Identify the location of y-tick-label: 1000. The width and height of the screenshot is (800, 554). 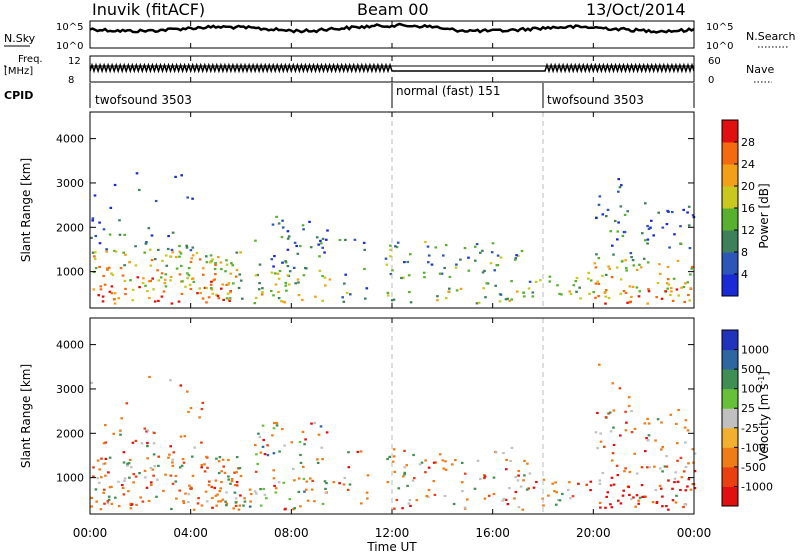
(70, 478).